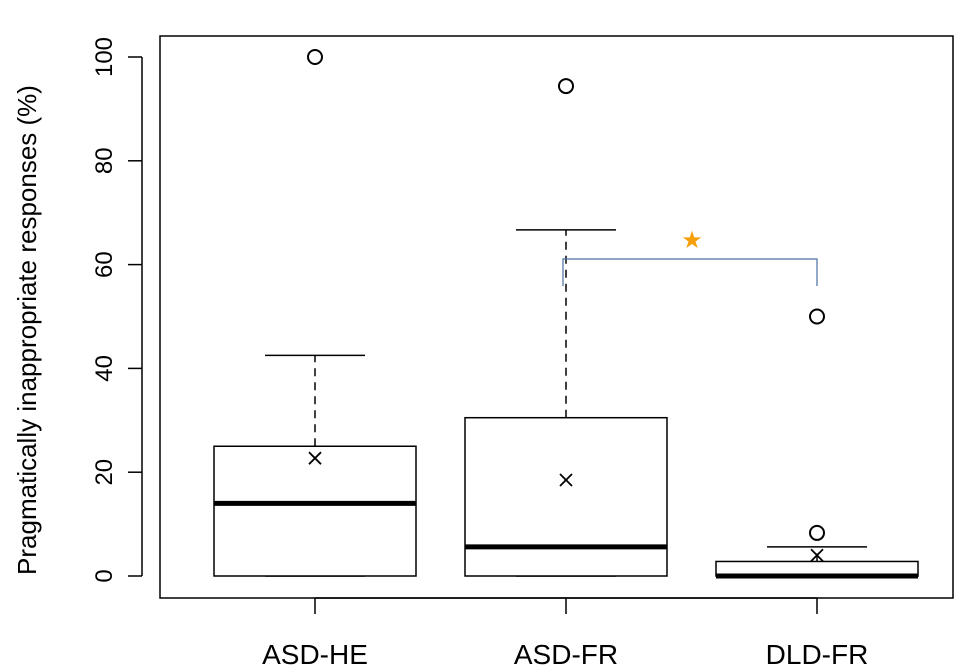 This screenshot has width=960, height=668. What do you see at coordinates (104, 368) in the screenshot?
I see `y-tick-label: 40` at bounding box center [104, 368].